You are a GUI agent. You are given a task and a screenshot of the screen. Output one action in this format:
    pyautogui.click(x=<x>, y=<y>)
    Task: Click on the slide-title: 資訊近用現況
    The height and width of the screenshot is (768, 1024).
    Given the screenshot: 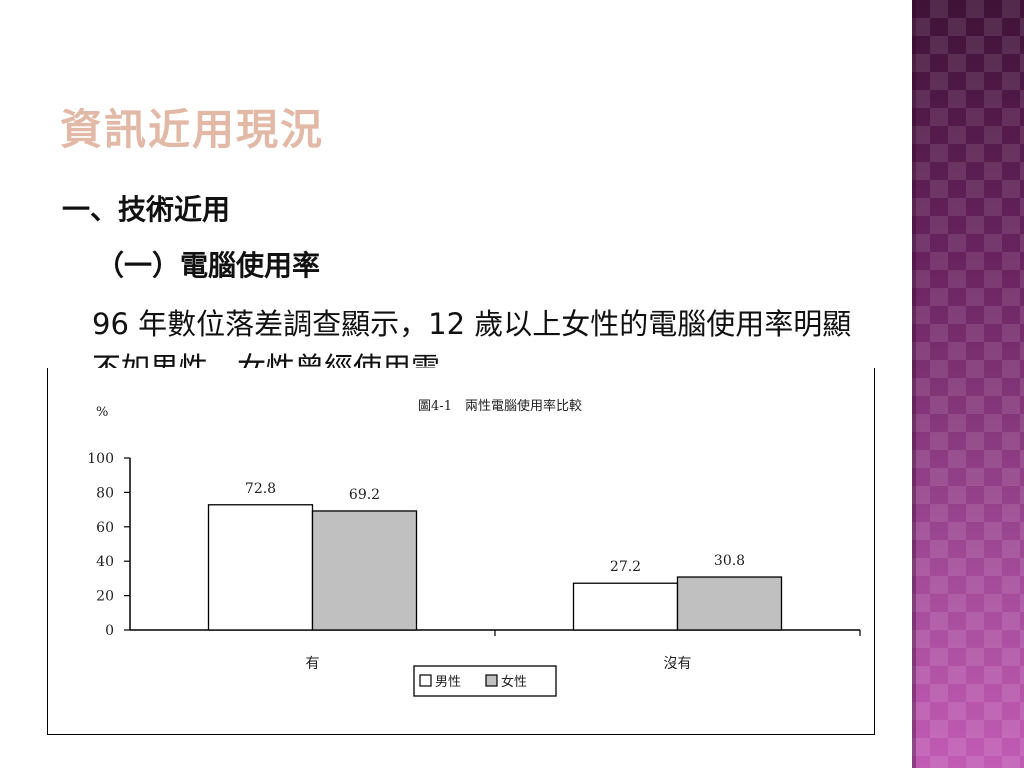 What is the action you would take?
    pyautogui.click(x=192, y=129)
    